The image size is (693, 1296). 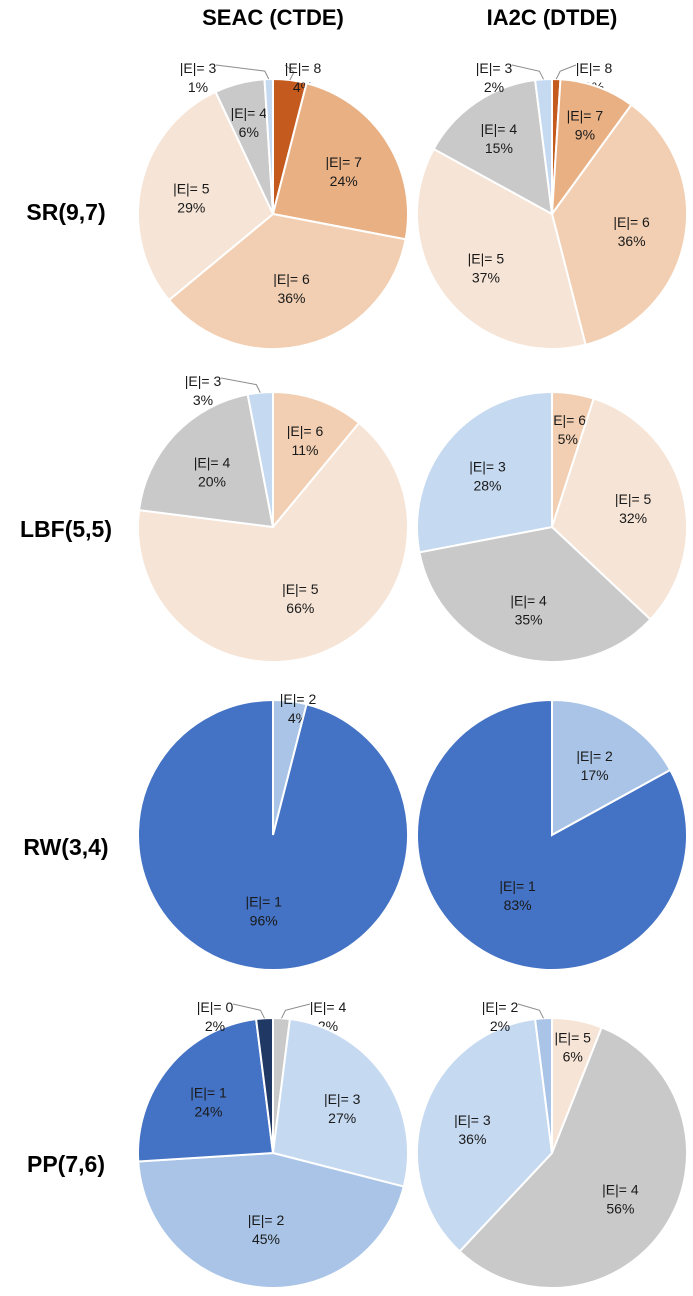 What do you see at coordinates (620, 1208) in the screenshot?
I see `slice-percent: 56%` at bounding box center [620, 1208].